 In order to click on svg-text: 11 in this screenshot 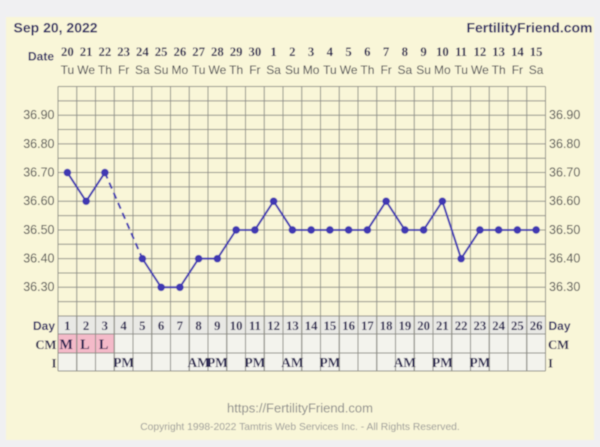, I will do `click(461, 52)`.